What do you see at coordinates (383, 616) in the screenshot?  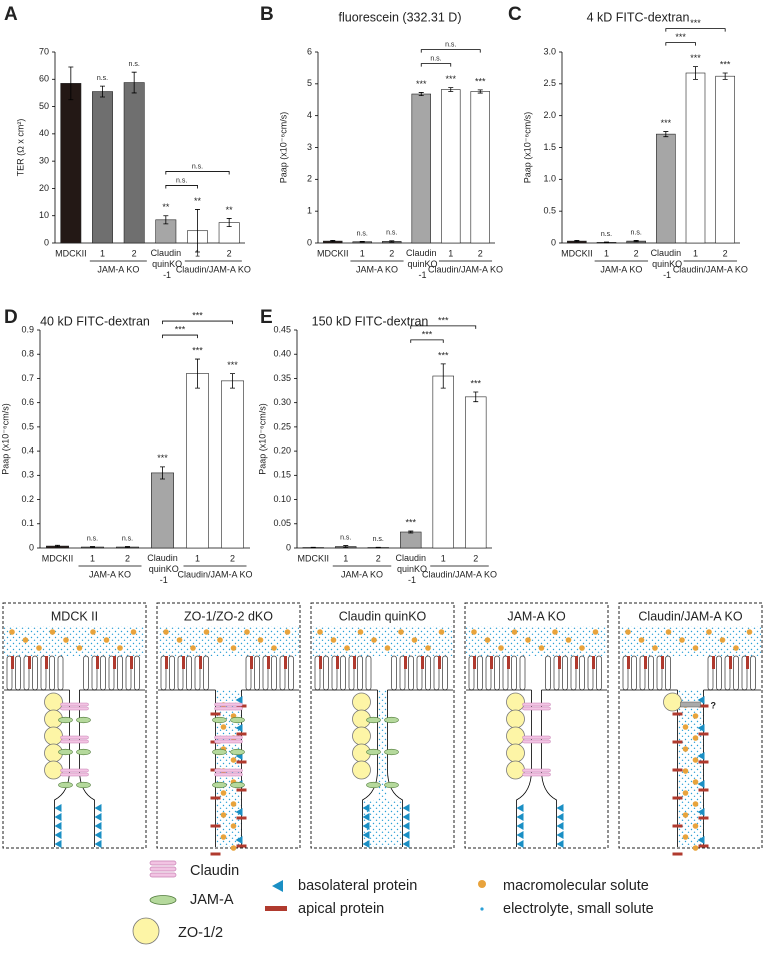 I see `panel-title: Claudin quinKO` at bounding box center [383, 616].